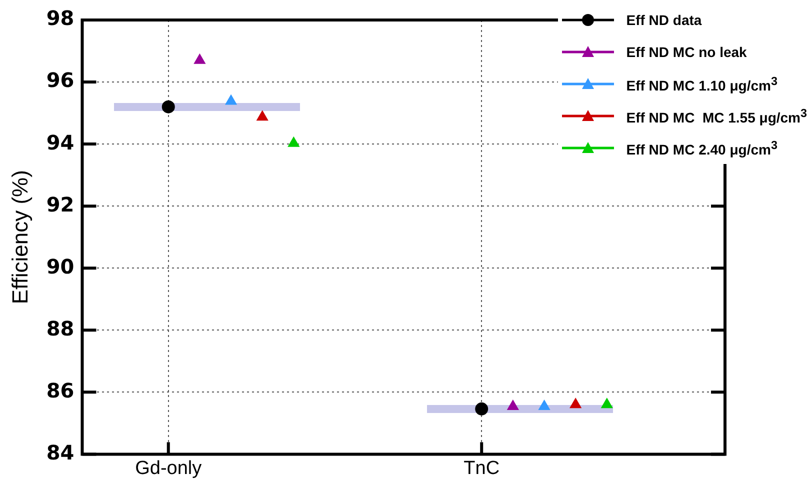 This screenshot has height=483, width=811. What do you see at coordinates (702, 148) in the screenshot?
I see `legend-label: Eff ND MC 2.40 μg/cm$^{3}$` at bounding box center [702, 148].